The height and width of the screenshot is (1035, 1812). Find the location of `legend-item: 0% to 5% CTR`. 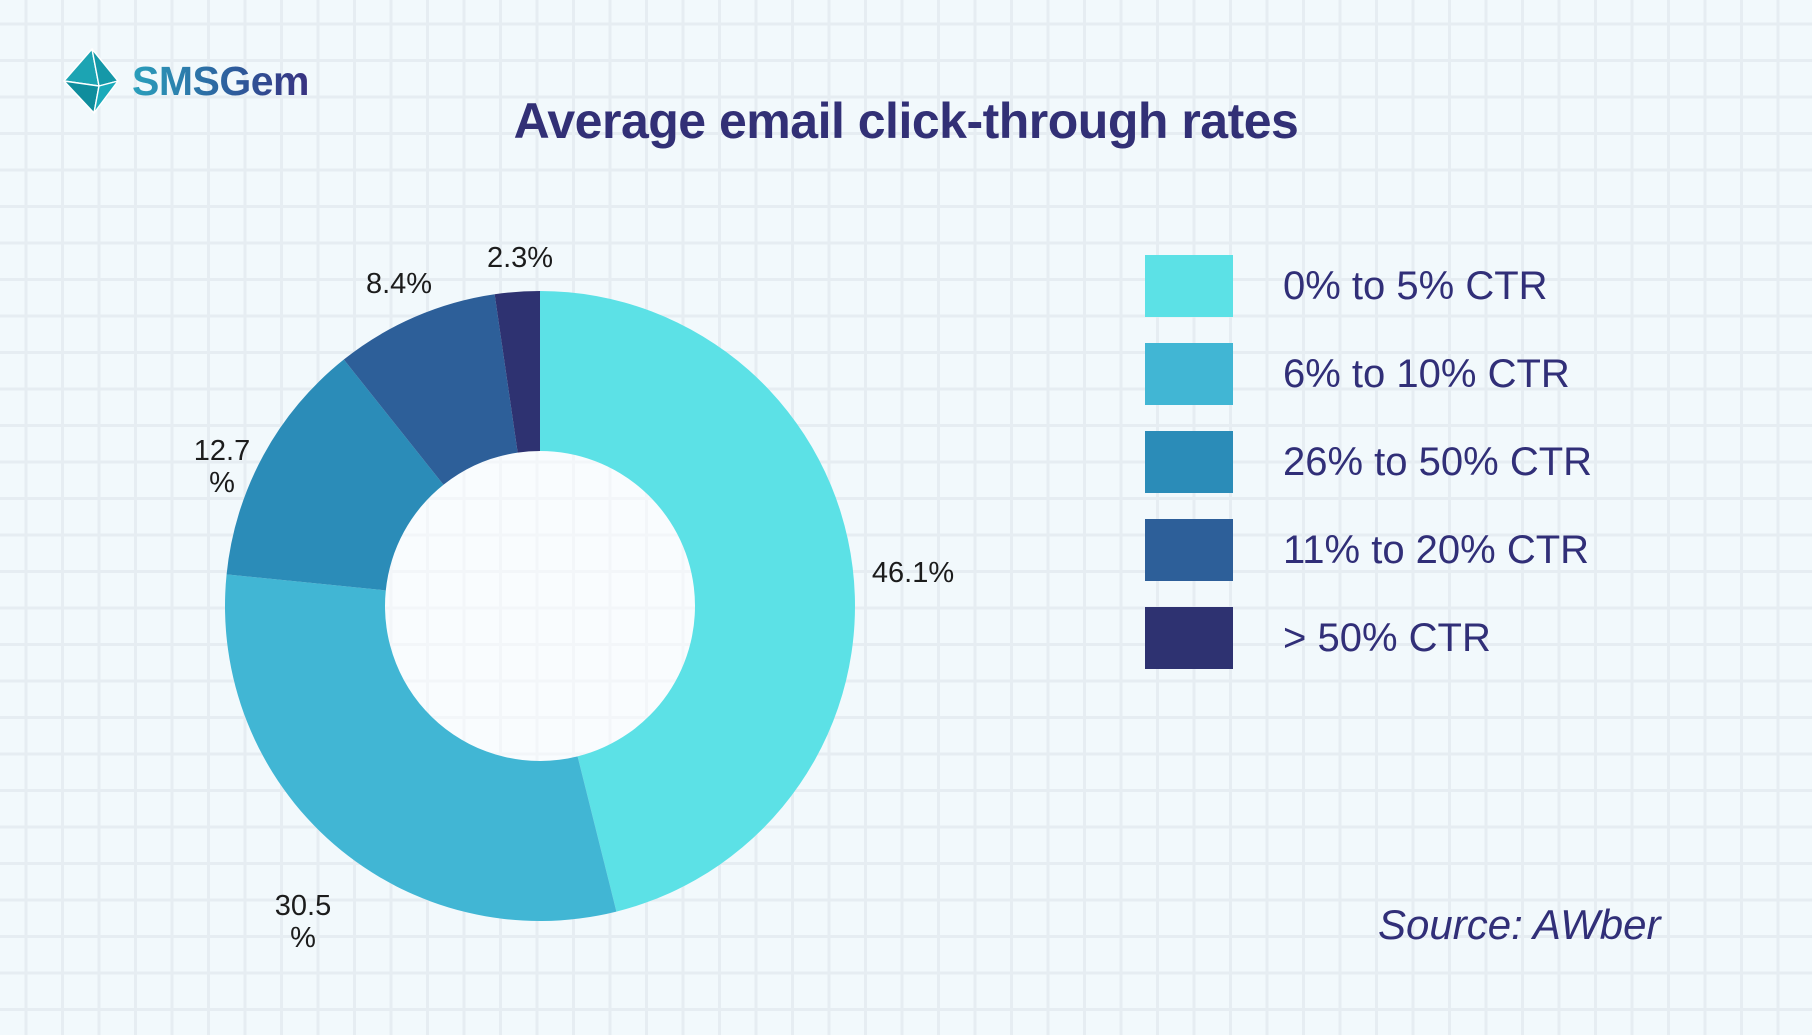

legend-item: 0% to 5% CTR is located at coordinates (1368, 286).